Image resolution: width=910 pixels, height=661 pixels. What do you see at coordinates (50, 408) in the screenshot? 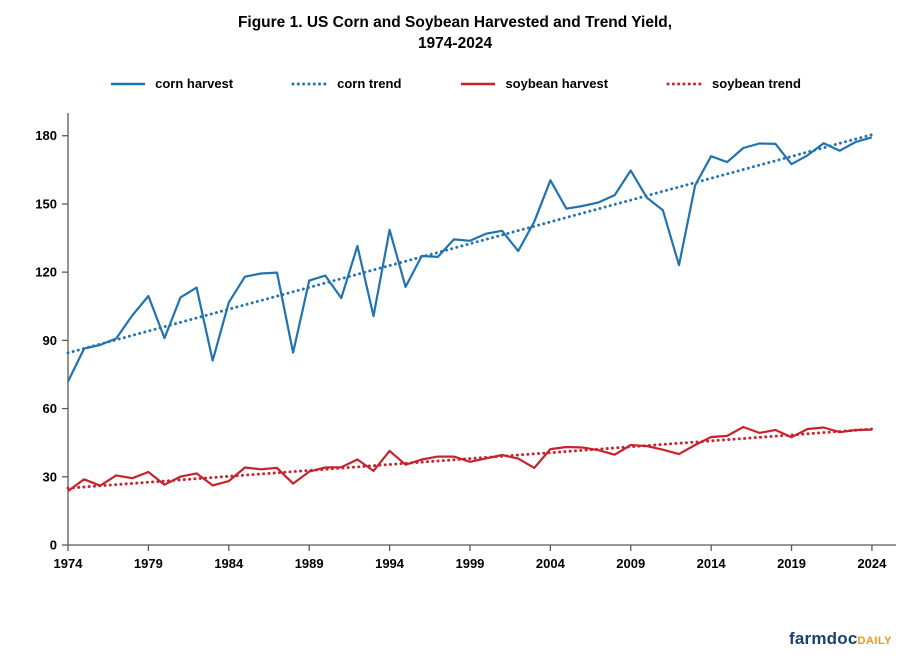
I see `y-tick-label: 60` at bounding box center [50, 408].